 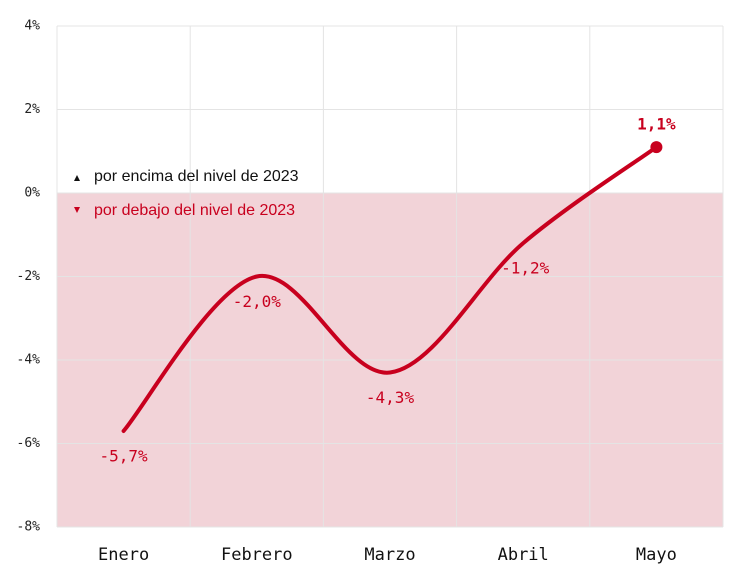 I want to click on annotation: por encima del nivel de 2023, so click(x=196, y=176).